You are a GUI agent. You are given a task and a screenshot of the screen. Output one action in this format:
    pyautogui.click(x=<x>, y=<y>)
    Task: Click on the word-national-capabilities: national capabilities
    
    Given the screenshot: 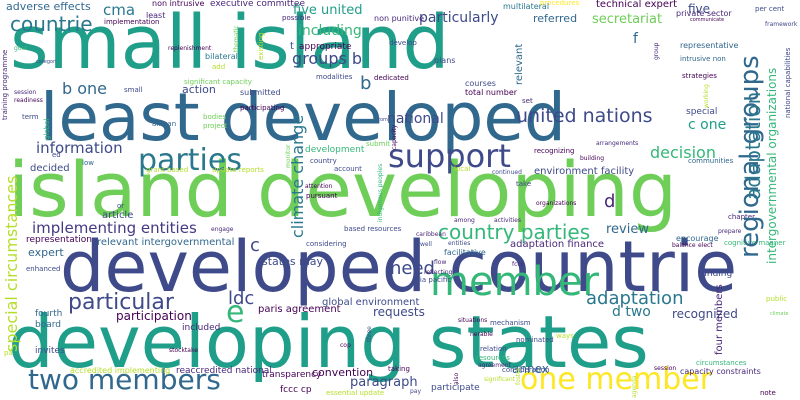 What is the action you would take?
    pyautogui.click(x=788, y=82)
    